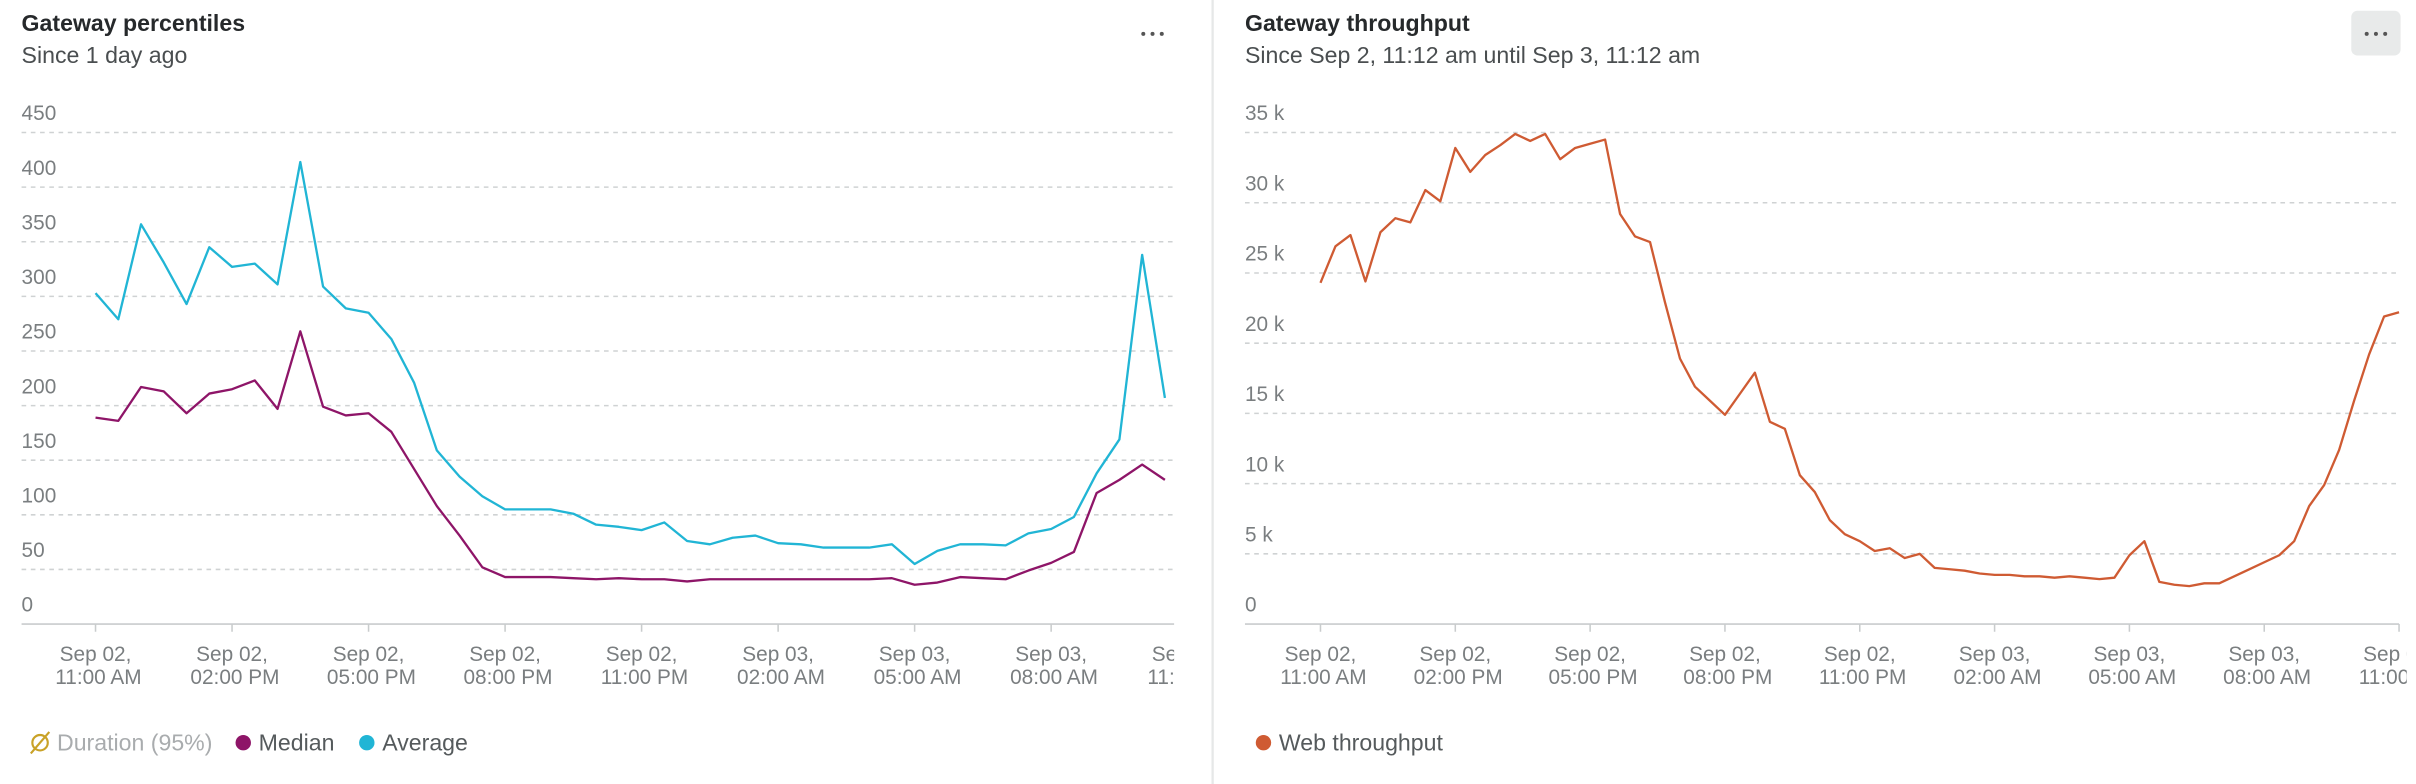  Describe the element at coordinates (630, 458) in the screenshot. I see `series-line` at that location.